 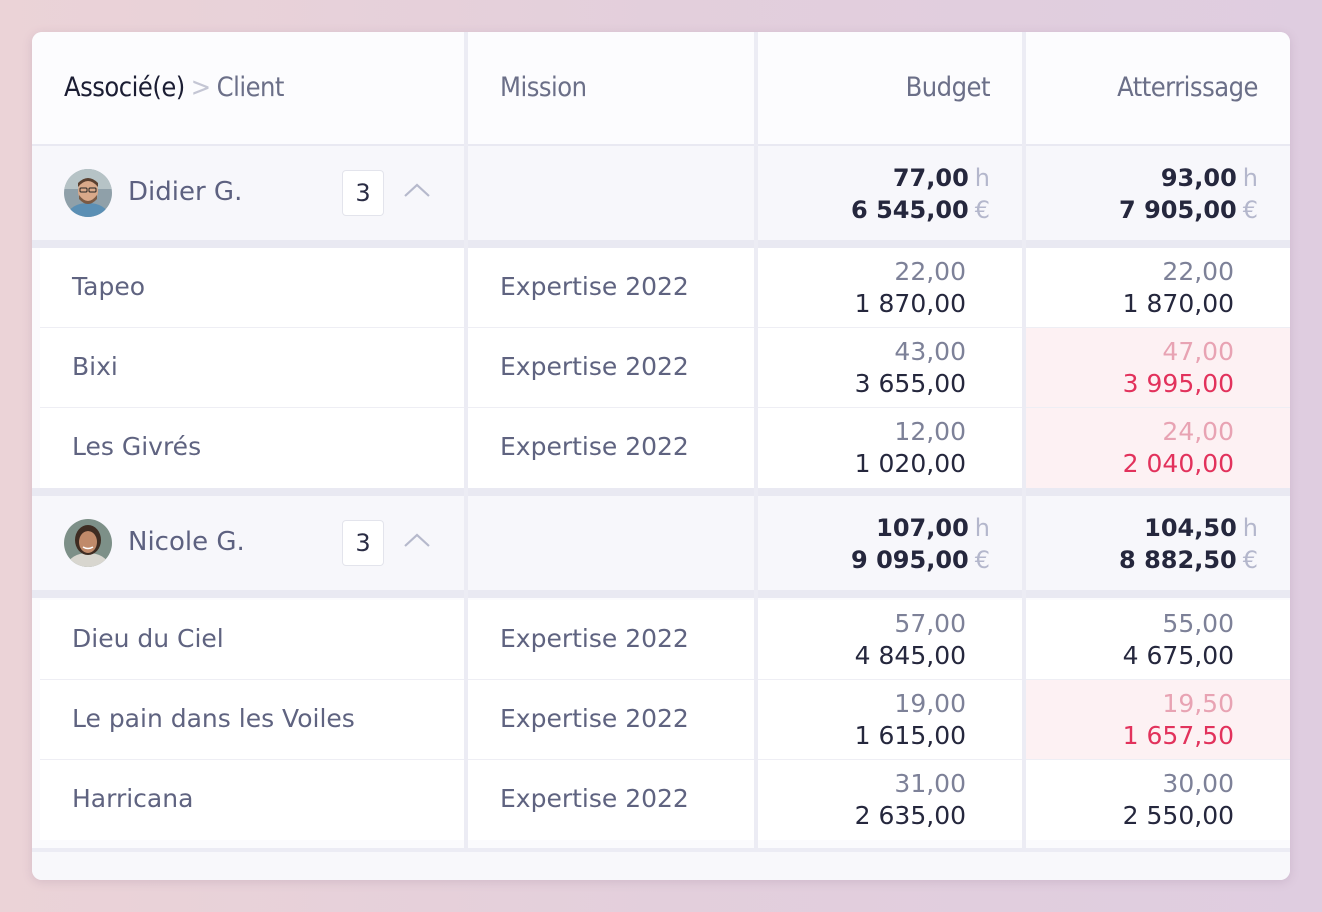 I want to click on budget-cell: 22,00 1 870,00, so click(x=890, y=288).